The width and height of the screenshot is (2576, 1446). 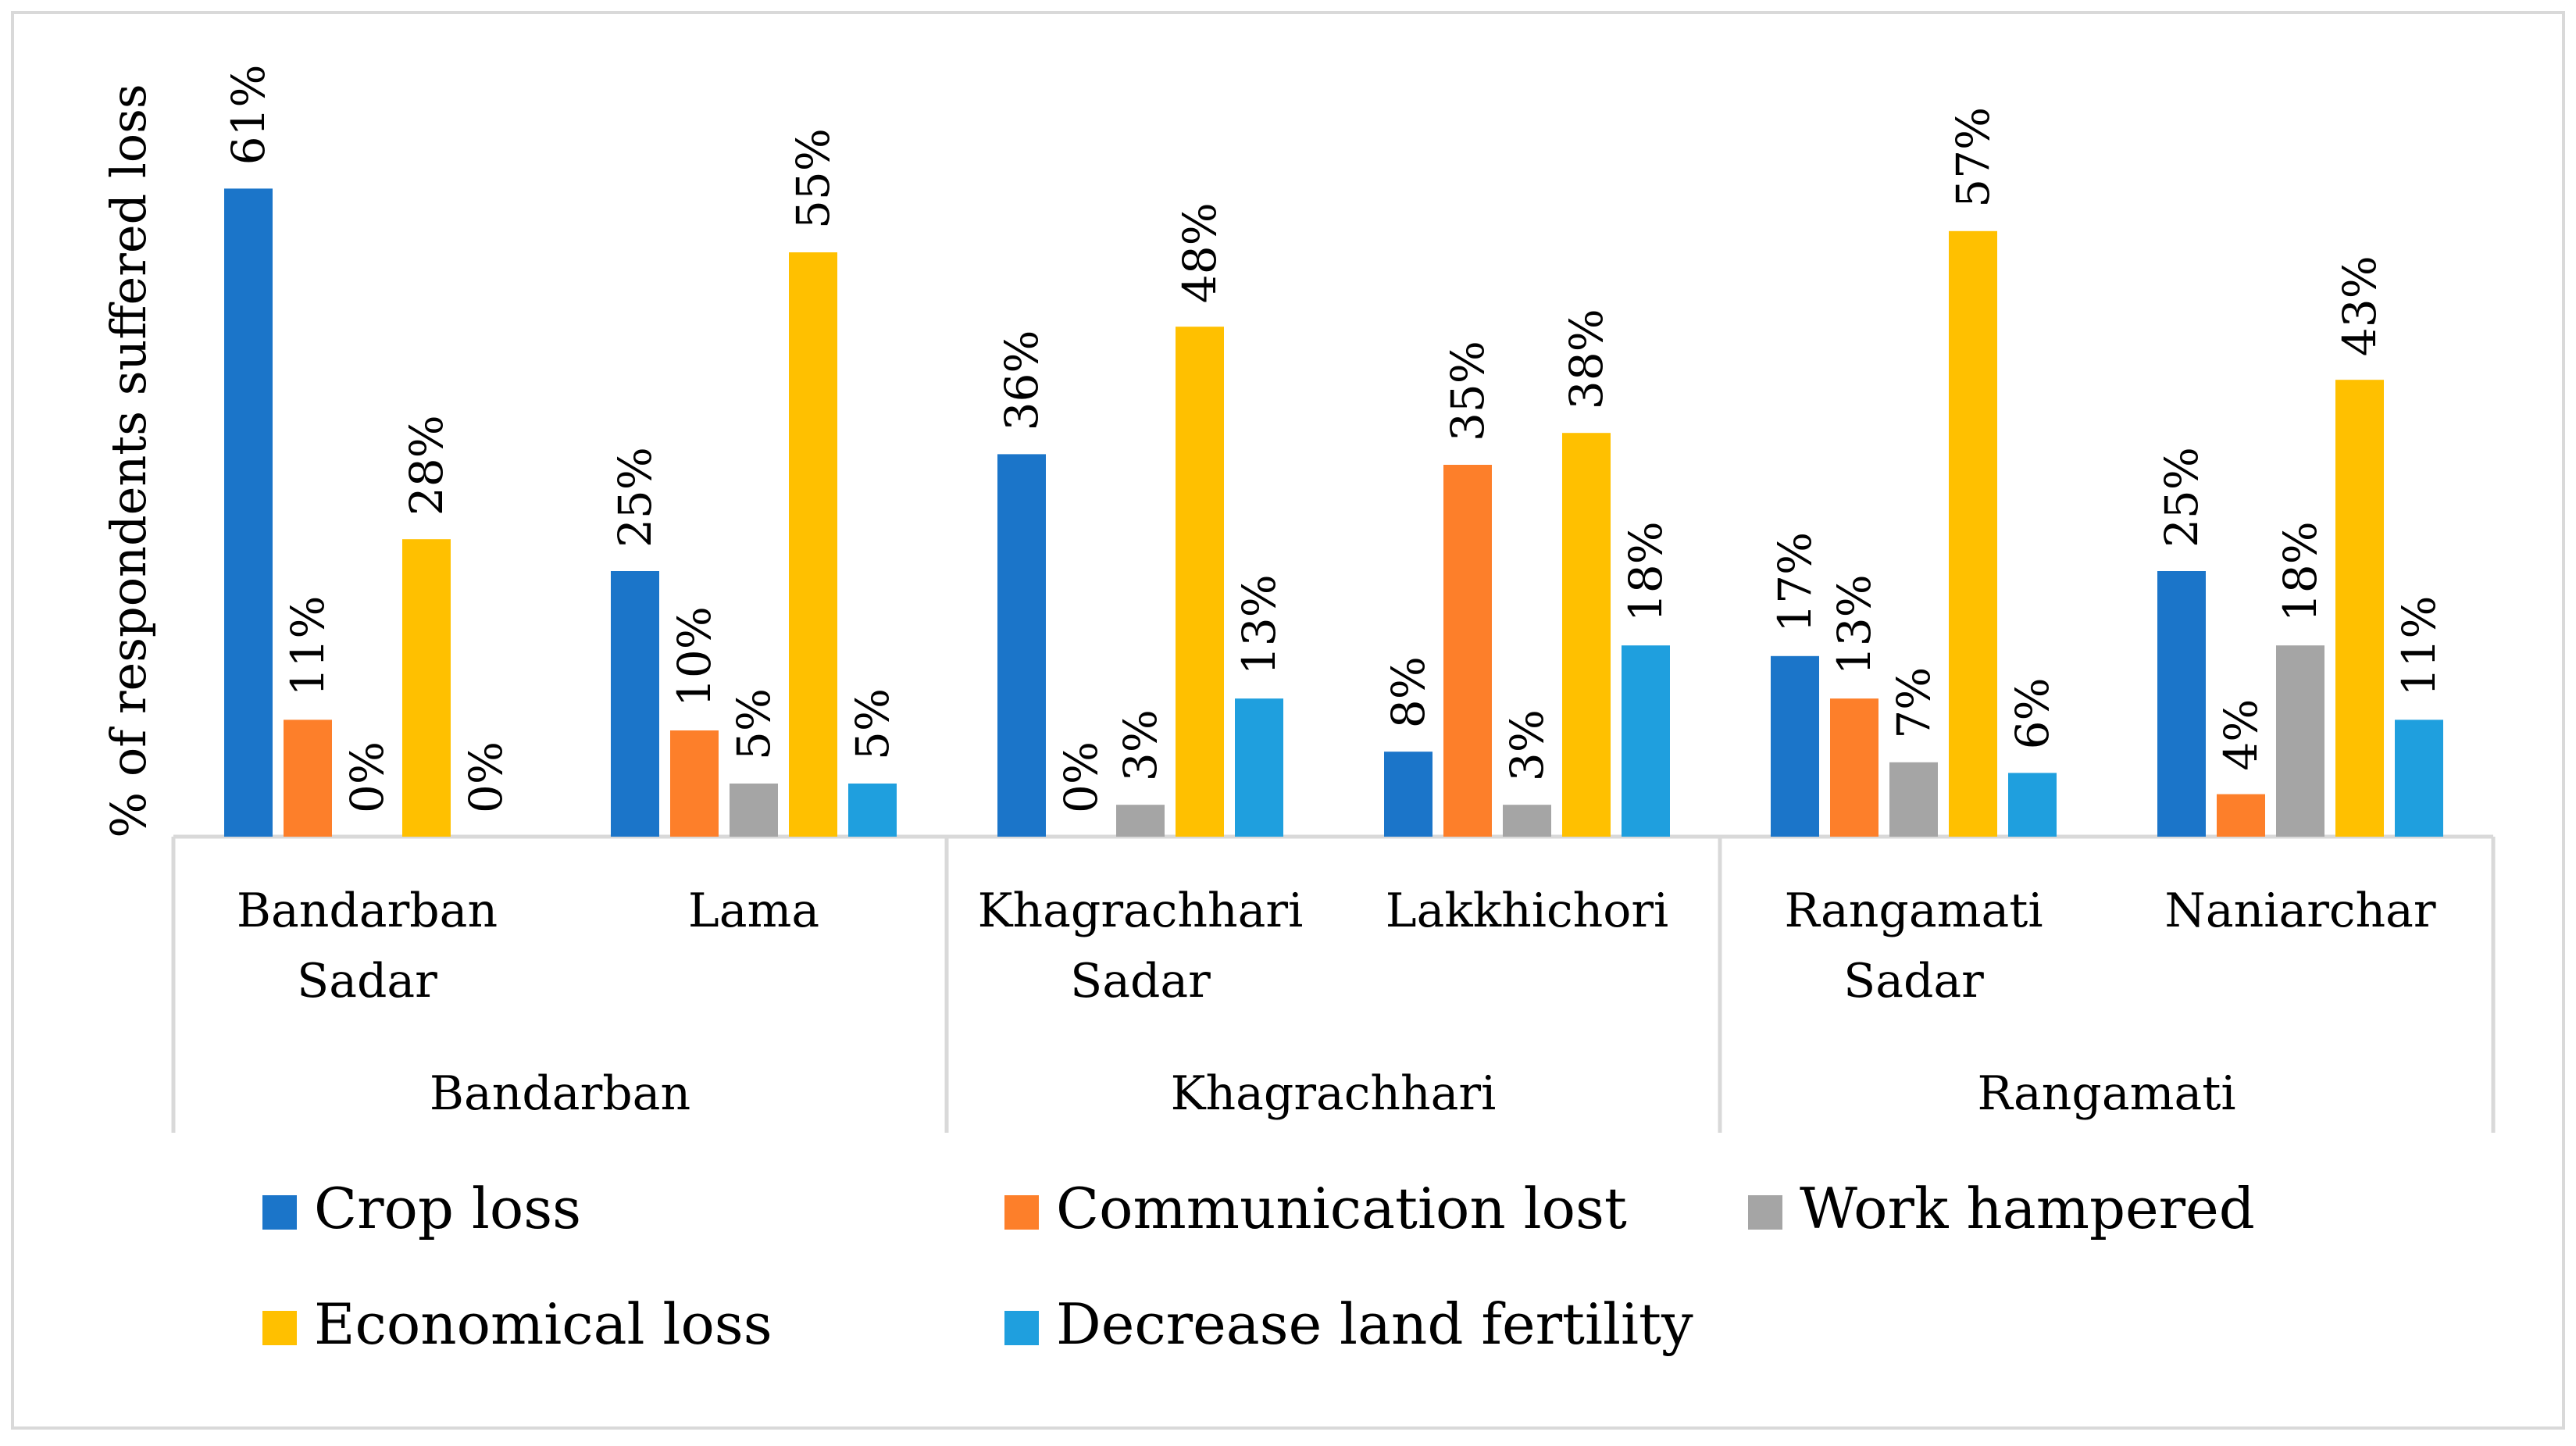 What do you see at coordinates (694, 656) in the screenshot?
I see `data-label: 10%` at bounding box center [694, 656].